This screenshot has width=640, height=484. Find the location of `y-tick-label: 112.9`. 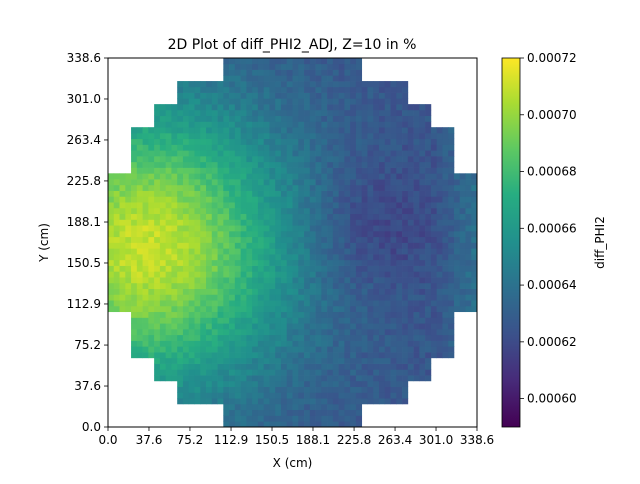

y-tick-label: 112.9 is located at coordinates (84, 304).